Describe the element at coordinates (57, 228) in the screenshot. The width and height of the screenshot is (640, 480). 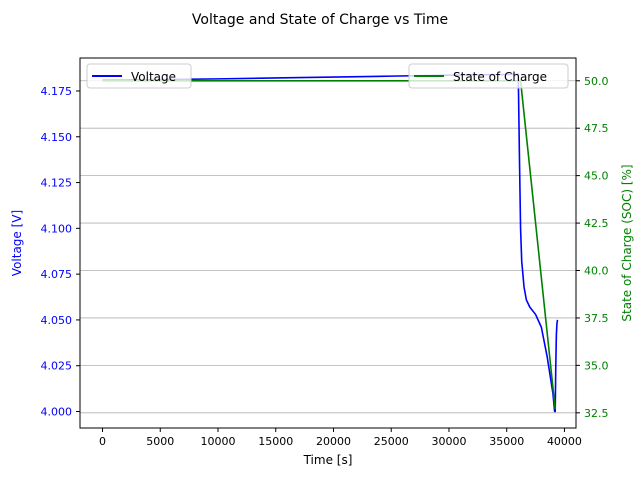
I see `y-left-tick-label: 4.100` at that location.